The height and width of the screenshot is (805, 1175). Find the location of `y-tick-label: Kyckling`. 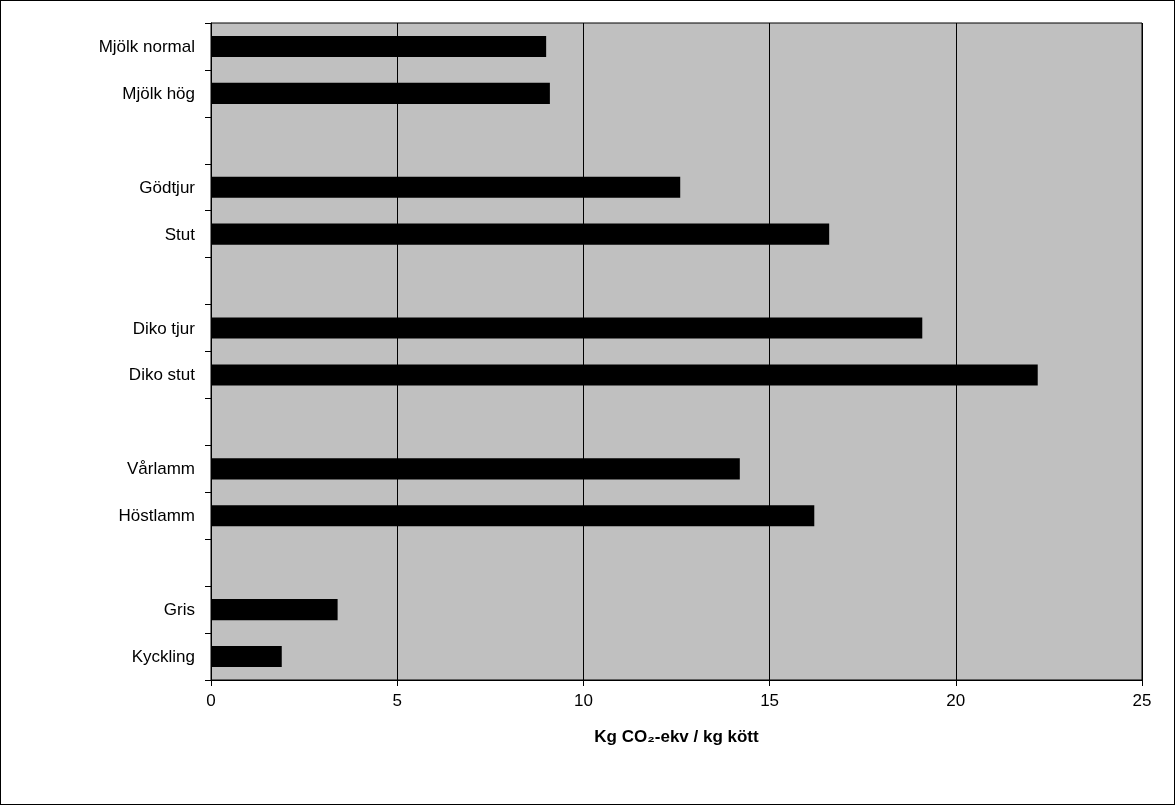

y-tick-label: Kyckling is located at coordinates (163, 657).